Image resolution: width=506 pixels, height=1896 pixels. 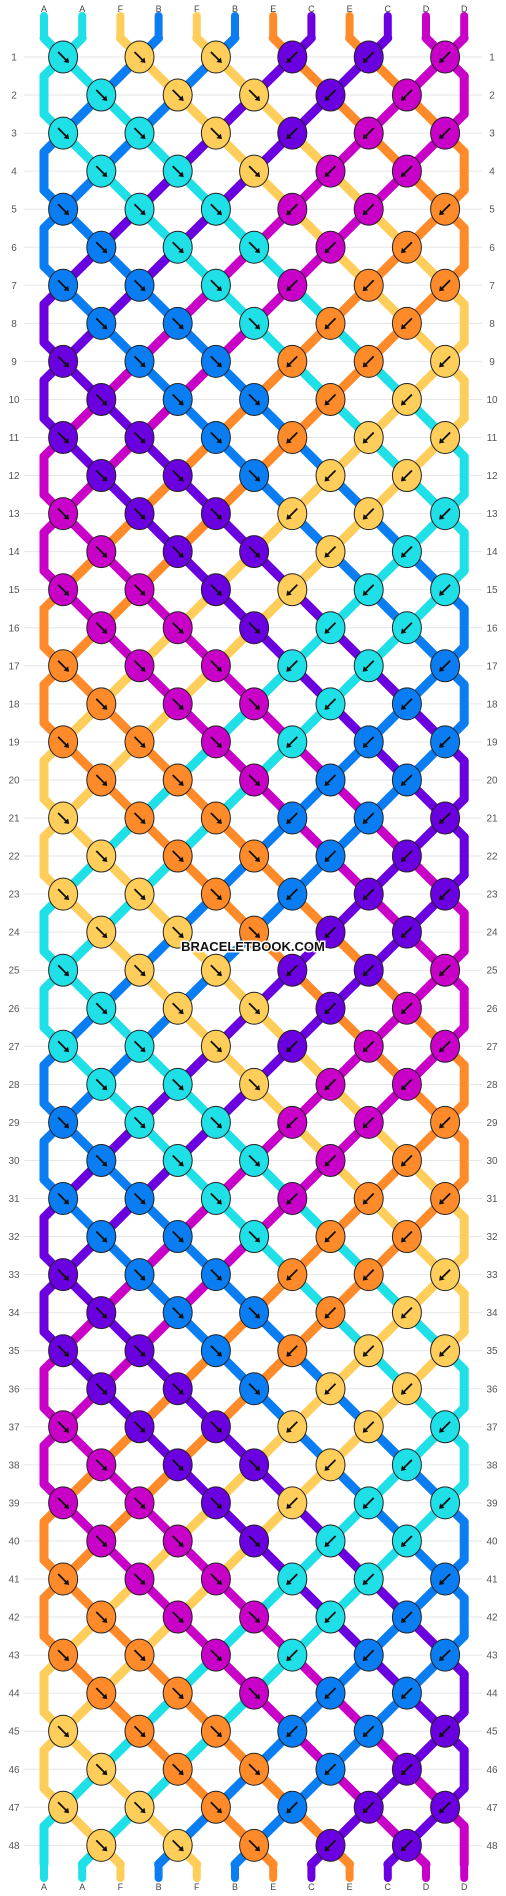 I want to click on row-number-right: 15, so click(x=492, y=590).